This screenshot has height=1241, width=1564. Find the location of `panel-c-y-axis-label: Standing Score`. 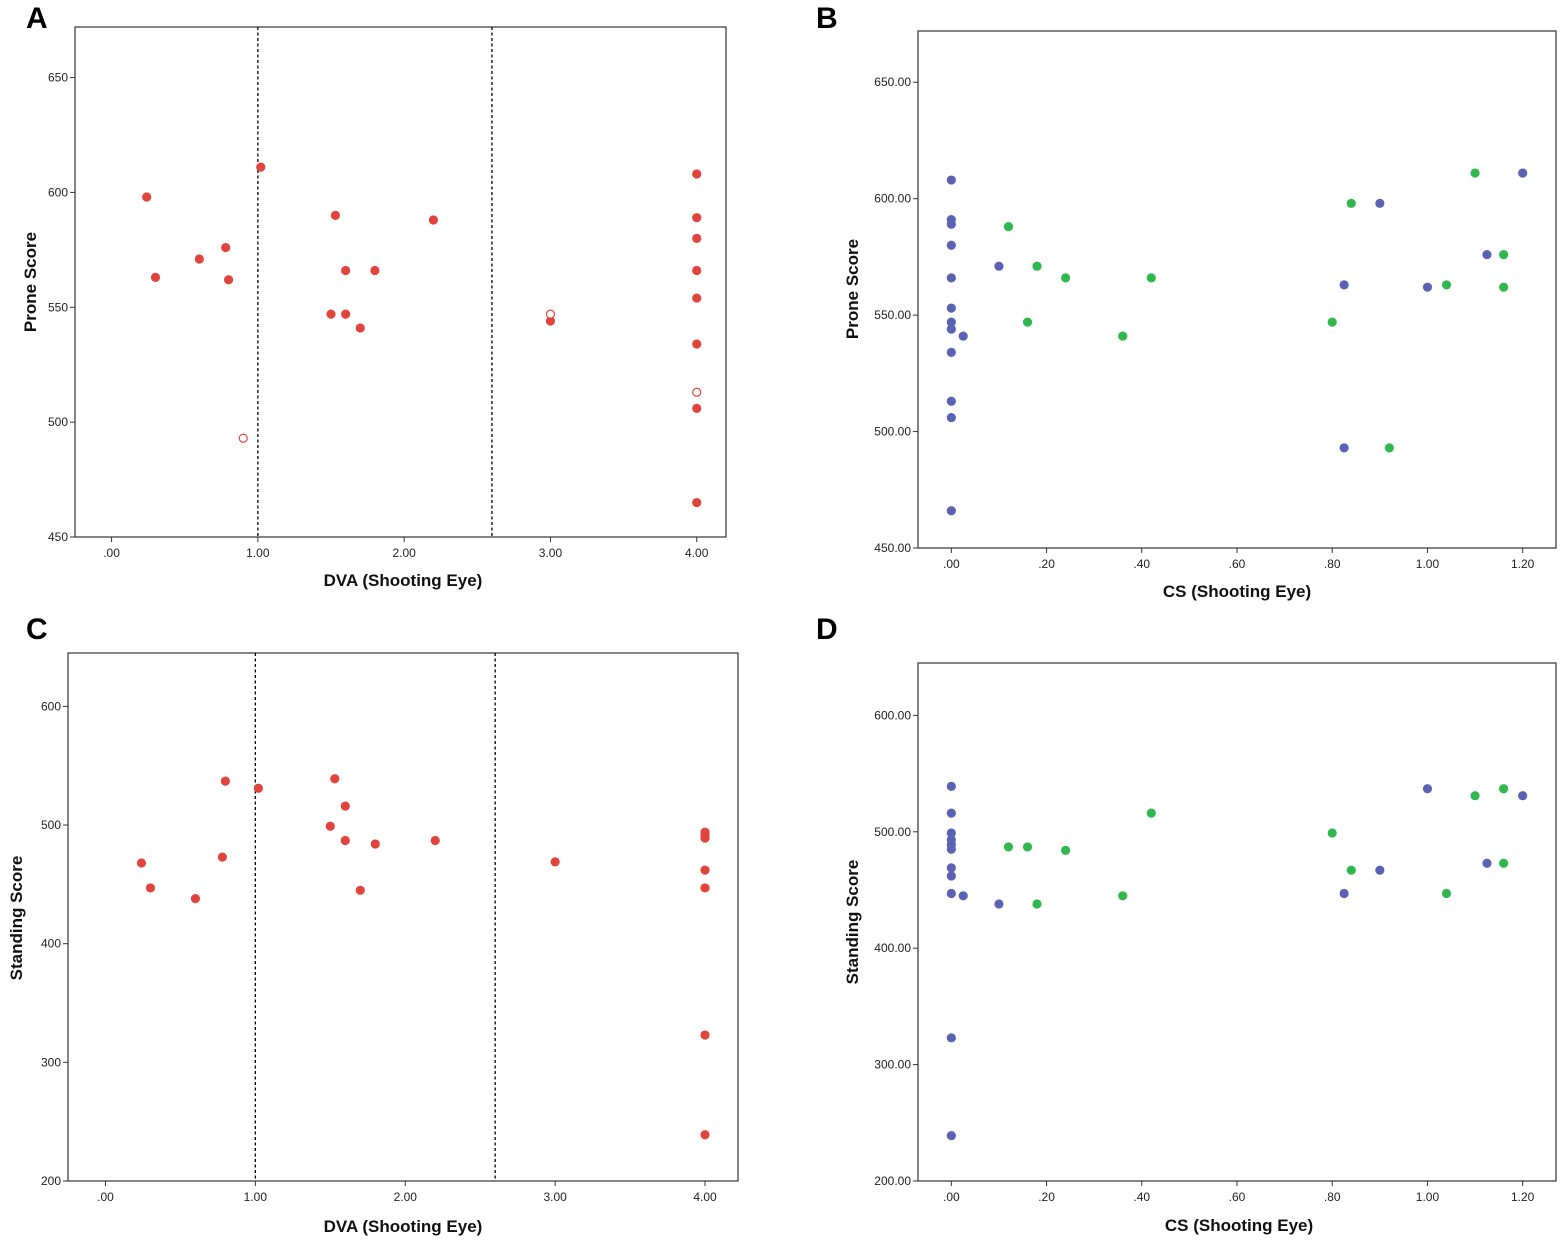

panel-c-y-axis-label: Standing Score is located at coordinates (16, 918).